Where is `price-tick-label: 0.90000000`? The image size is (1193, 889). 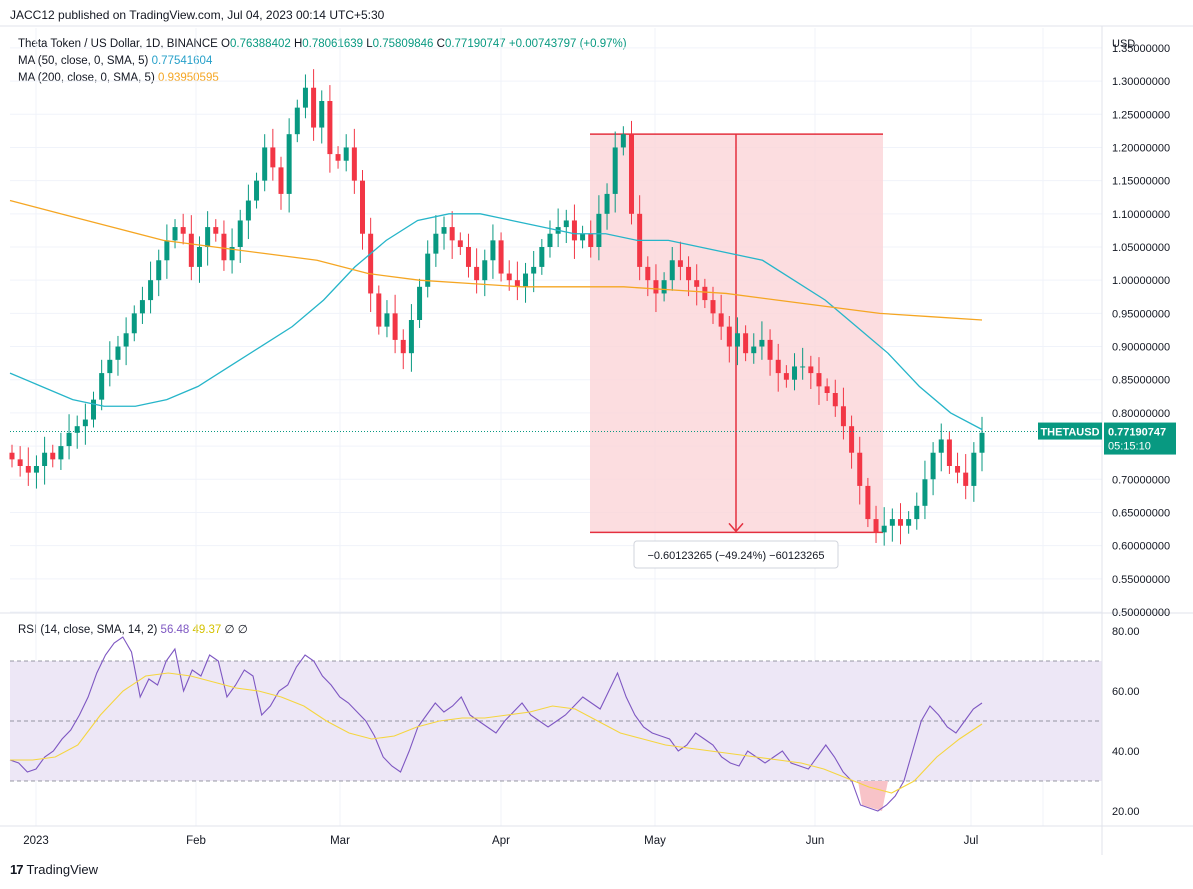
price-tick-label: 0.90000000 is located at coordinates (1141, 348).